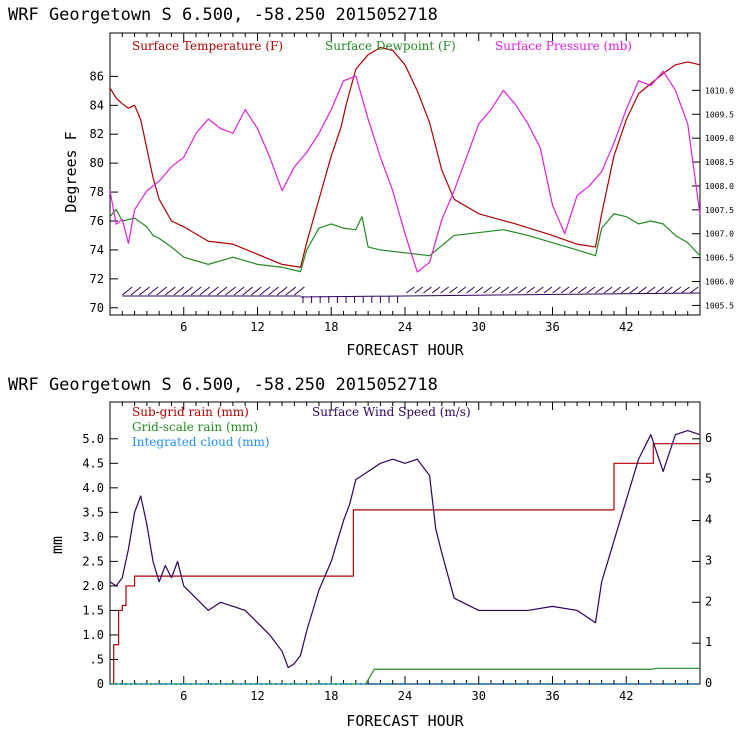 The width and height of the screenshot is (740, 740). Describe the element at coordinates (97, 308) in the screenshot. I see `y-tick-label: 70` at that location.